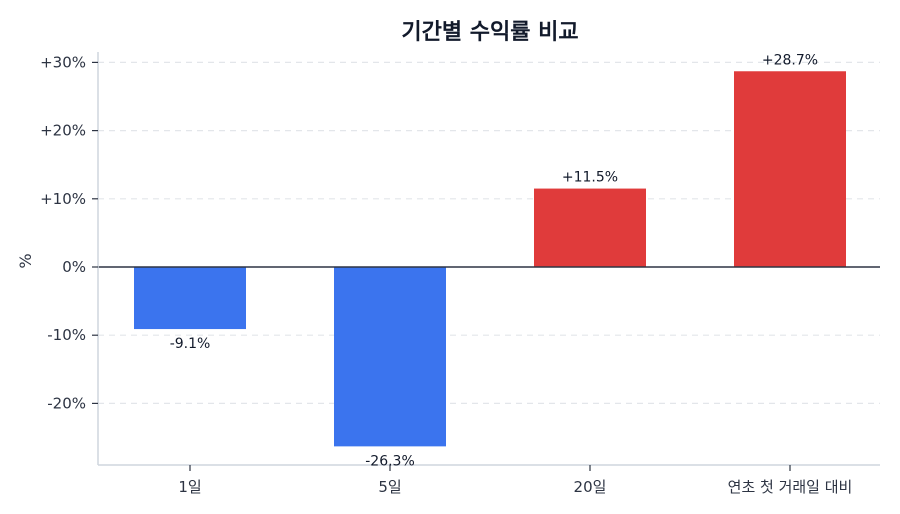 This screenshot has width=900, height=514. Describe the element at coordinates (63, 131) in the screenshot. I see `y-tick-label: +20%` at that location.